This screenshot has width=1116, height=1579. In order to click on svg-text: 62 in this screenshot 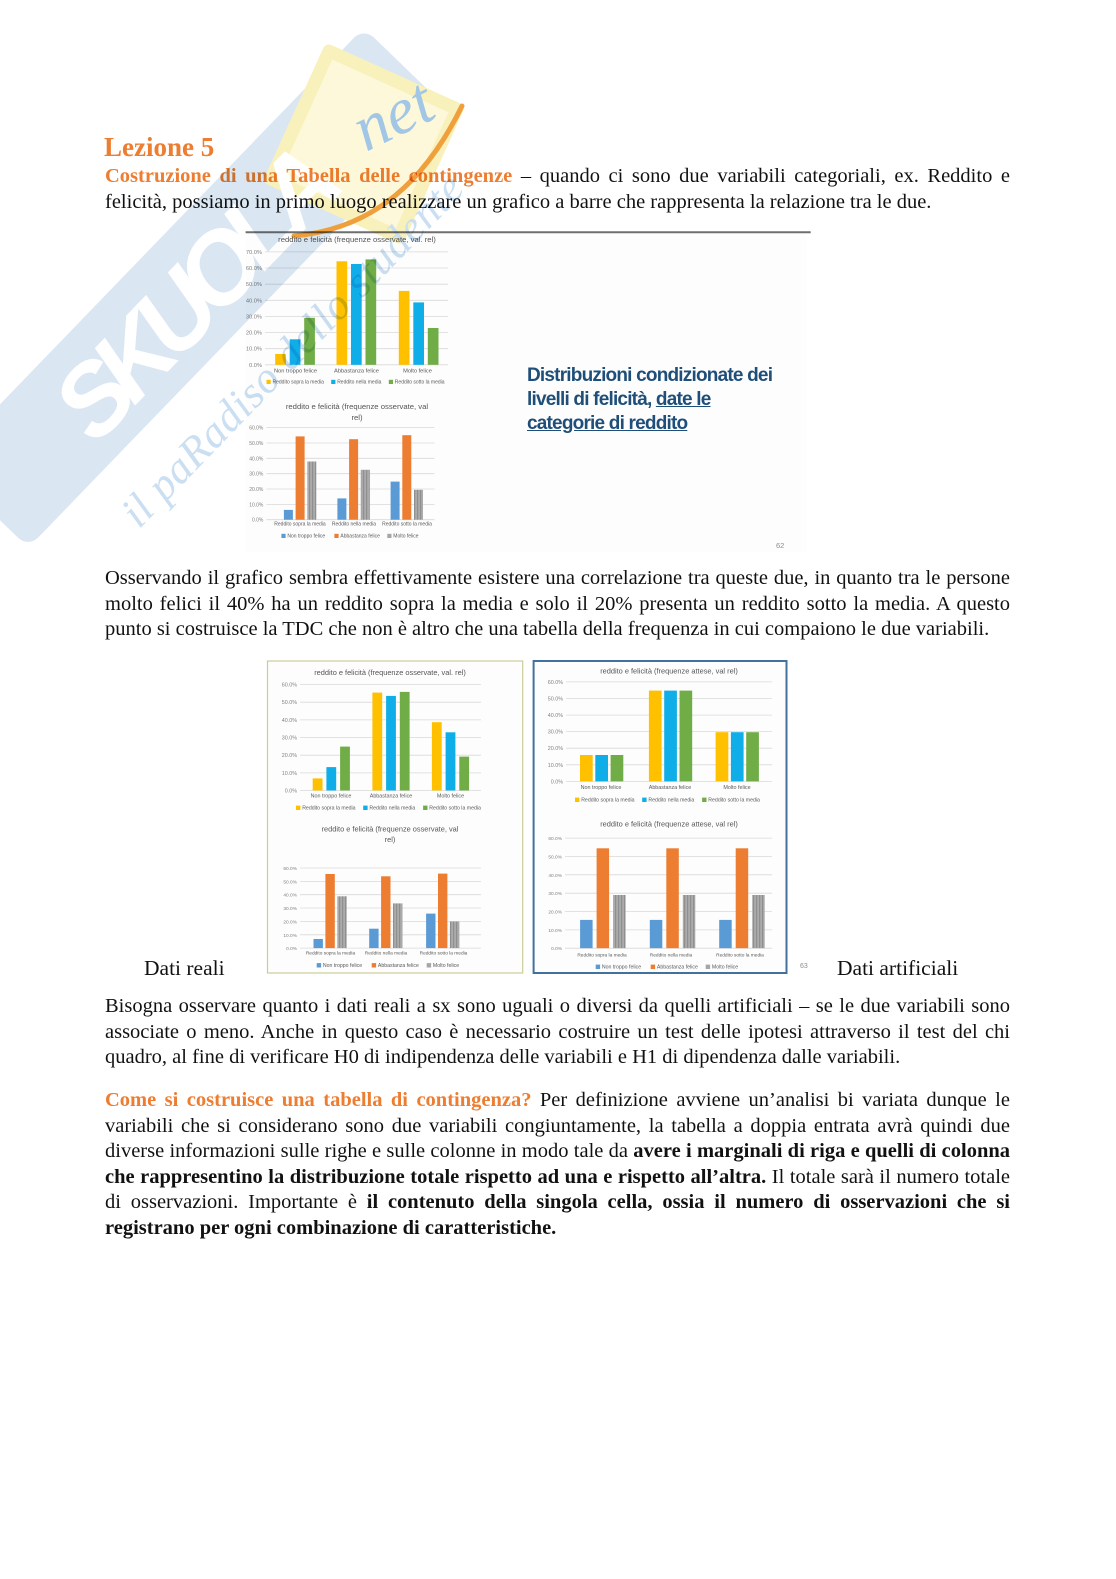, I will do `click(780, 545)`.